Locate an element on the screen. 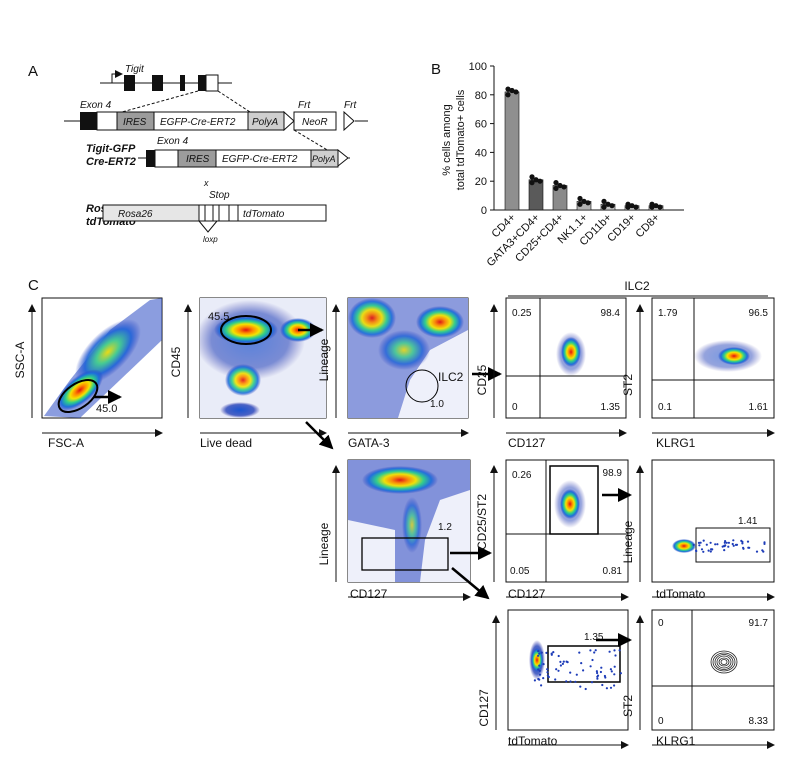 This screenshot has width=800, height=760. plot-cd127-cd25st2: 0.26 98.9 0.05 0.81 CD25/ST2 CD127 is located at coordinates (553, 530).